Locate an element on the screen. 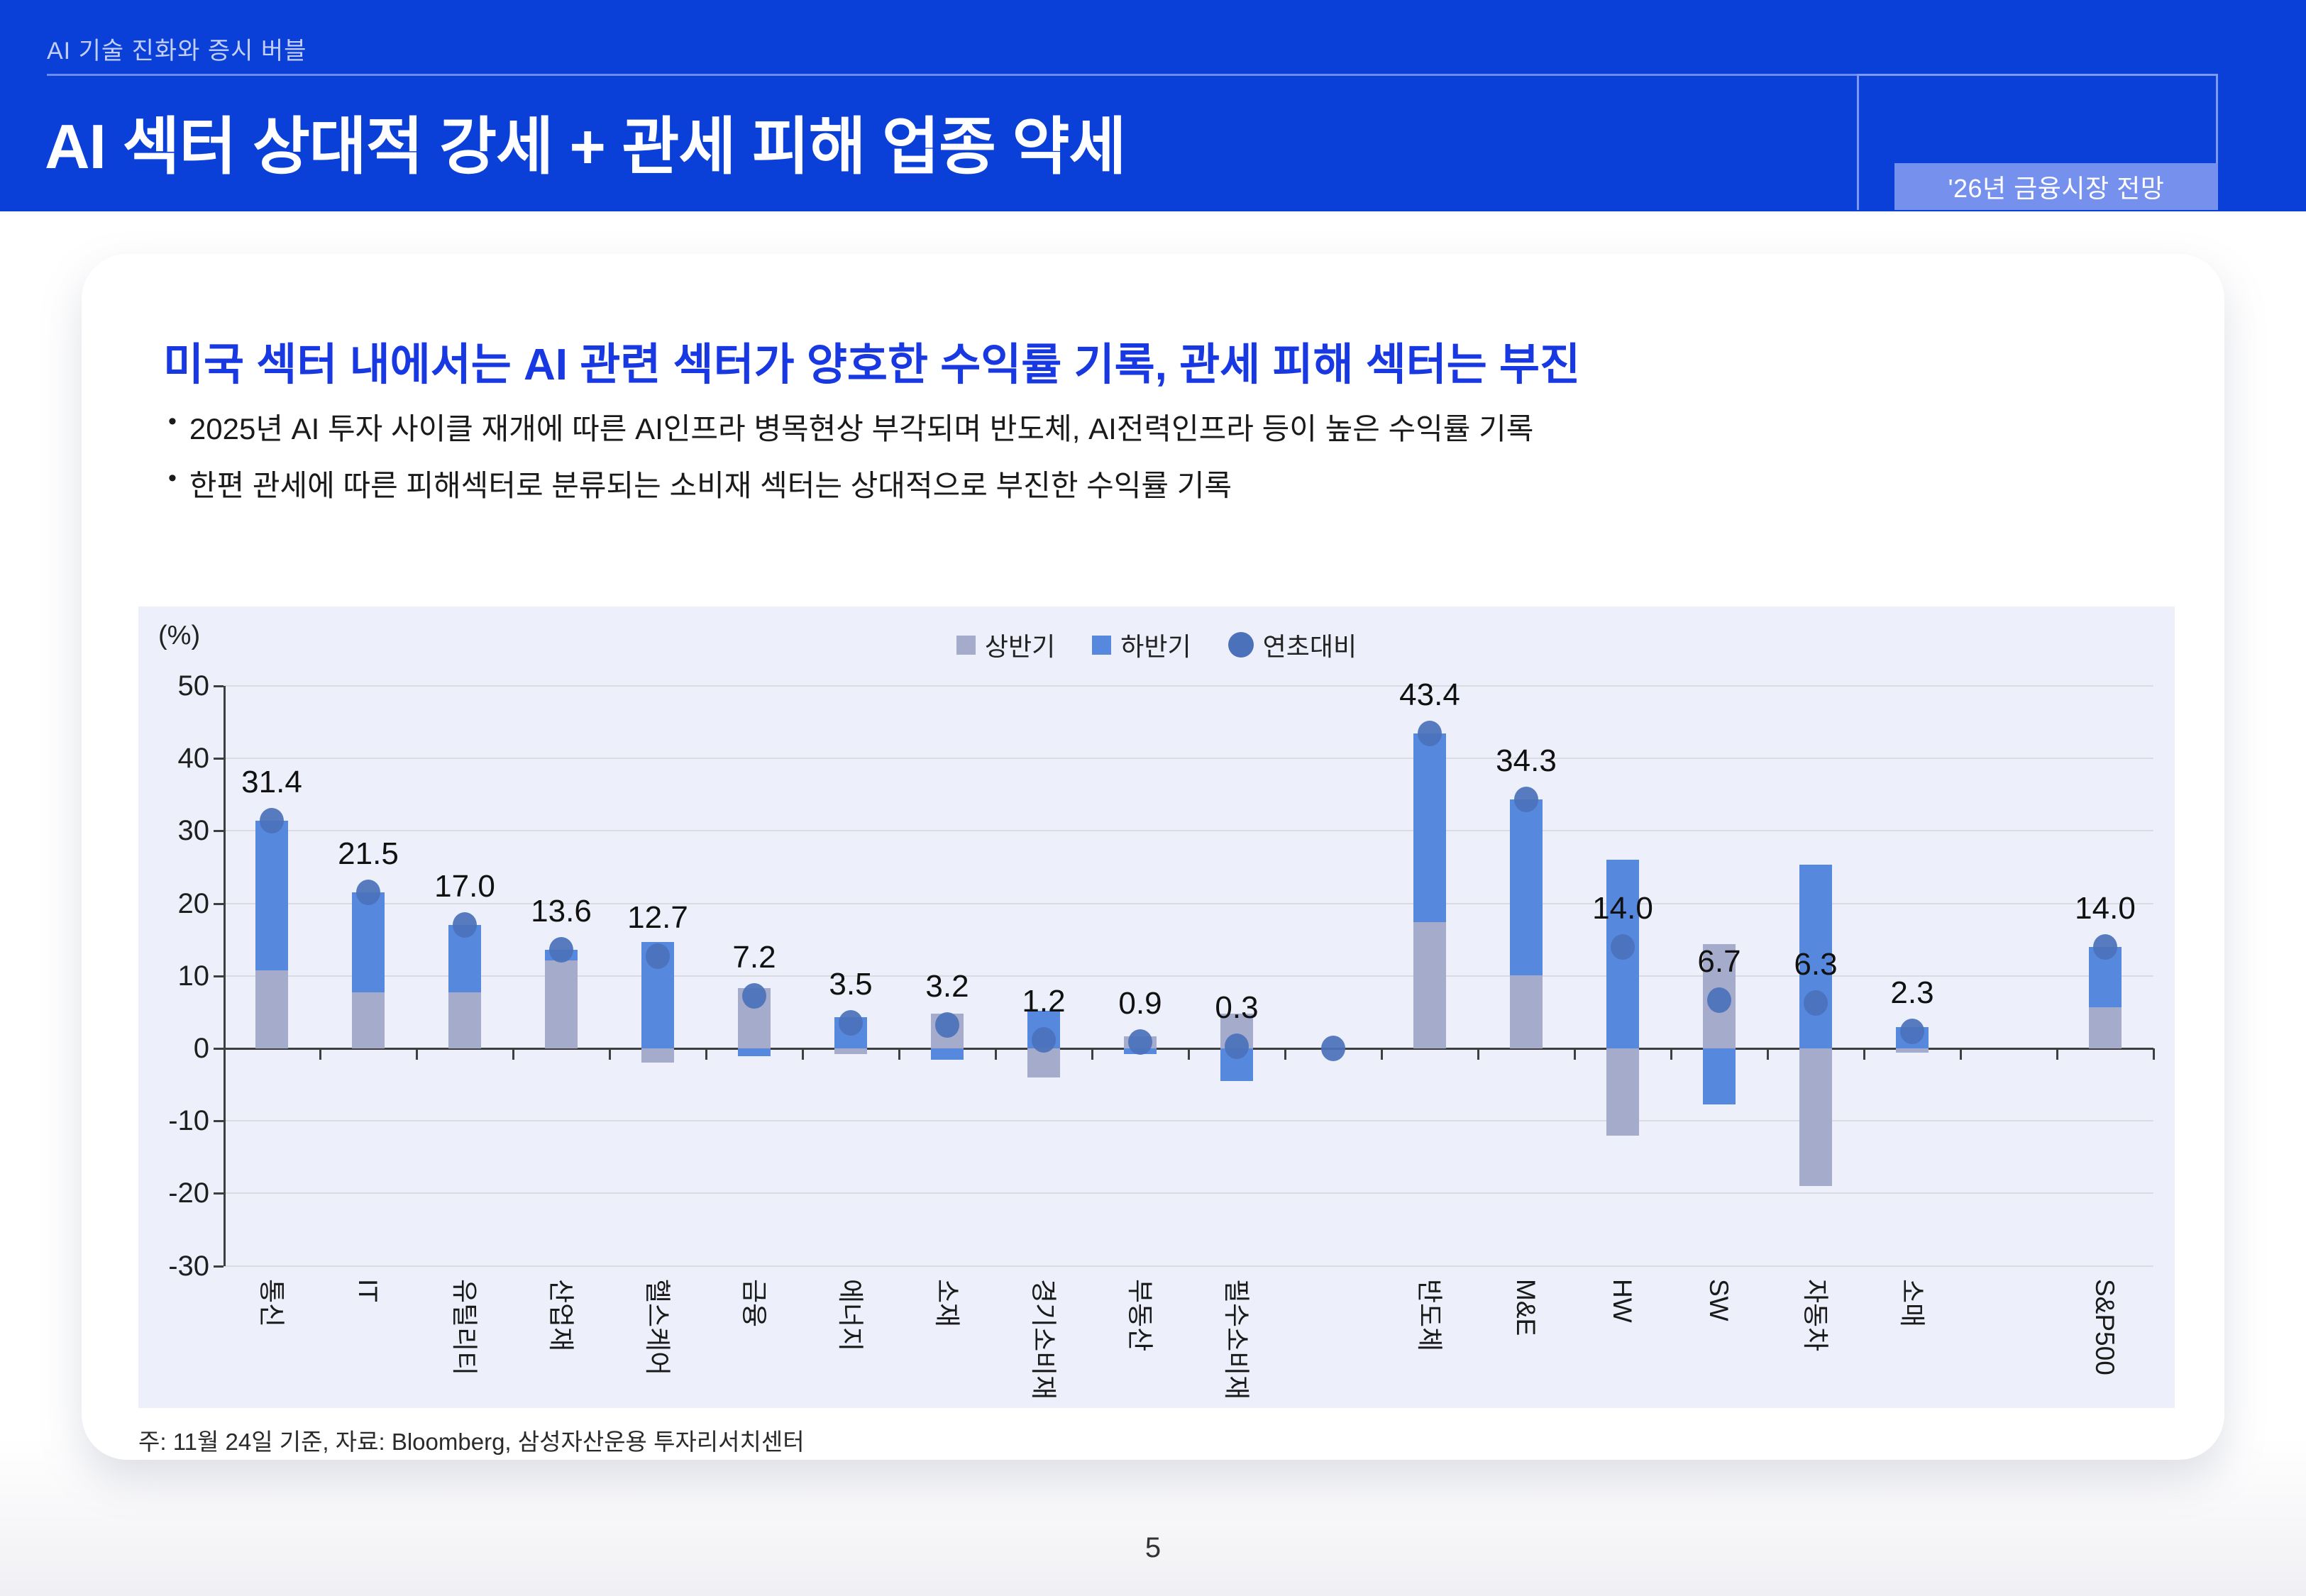 This screenshot has width=2306, height=1596. category-label: HW is located at coordinates (1622, 1300).